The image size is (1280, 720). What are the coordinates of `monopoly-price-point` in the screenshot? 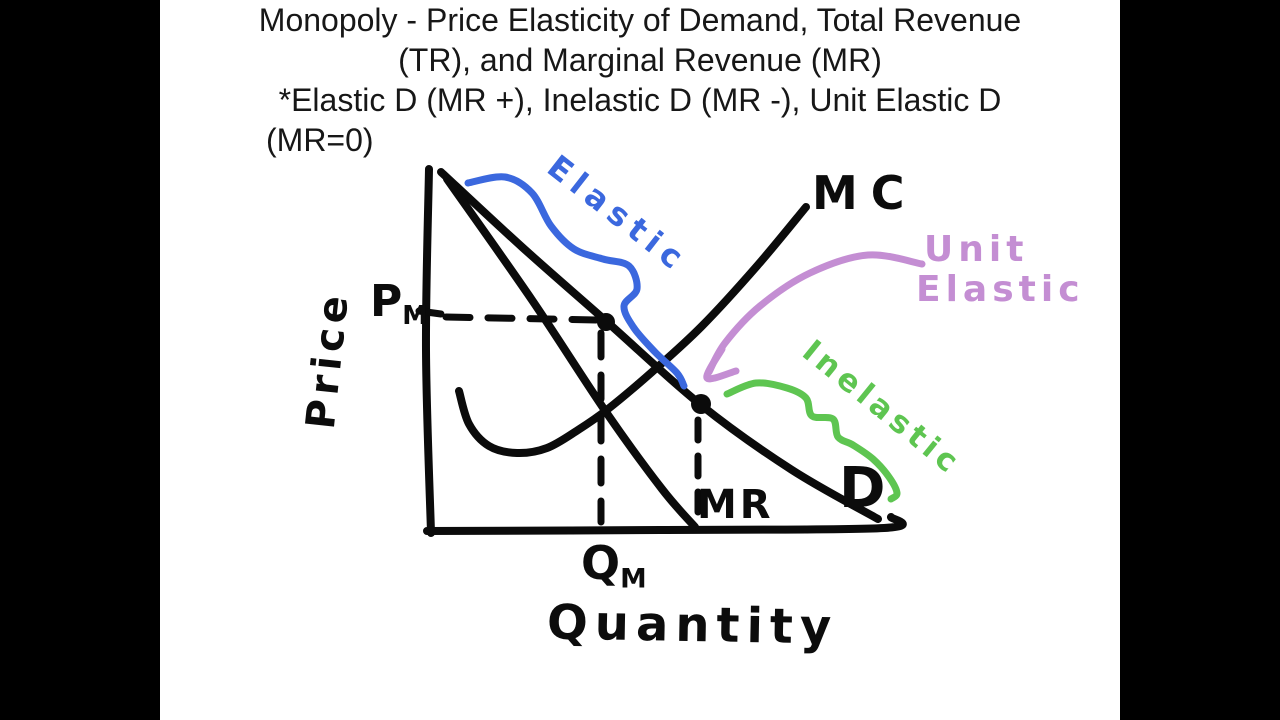 It's located at (606, 322).